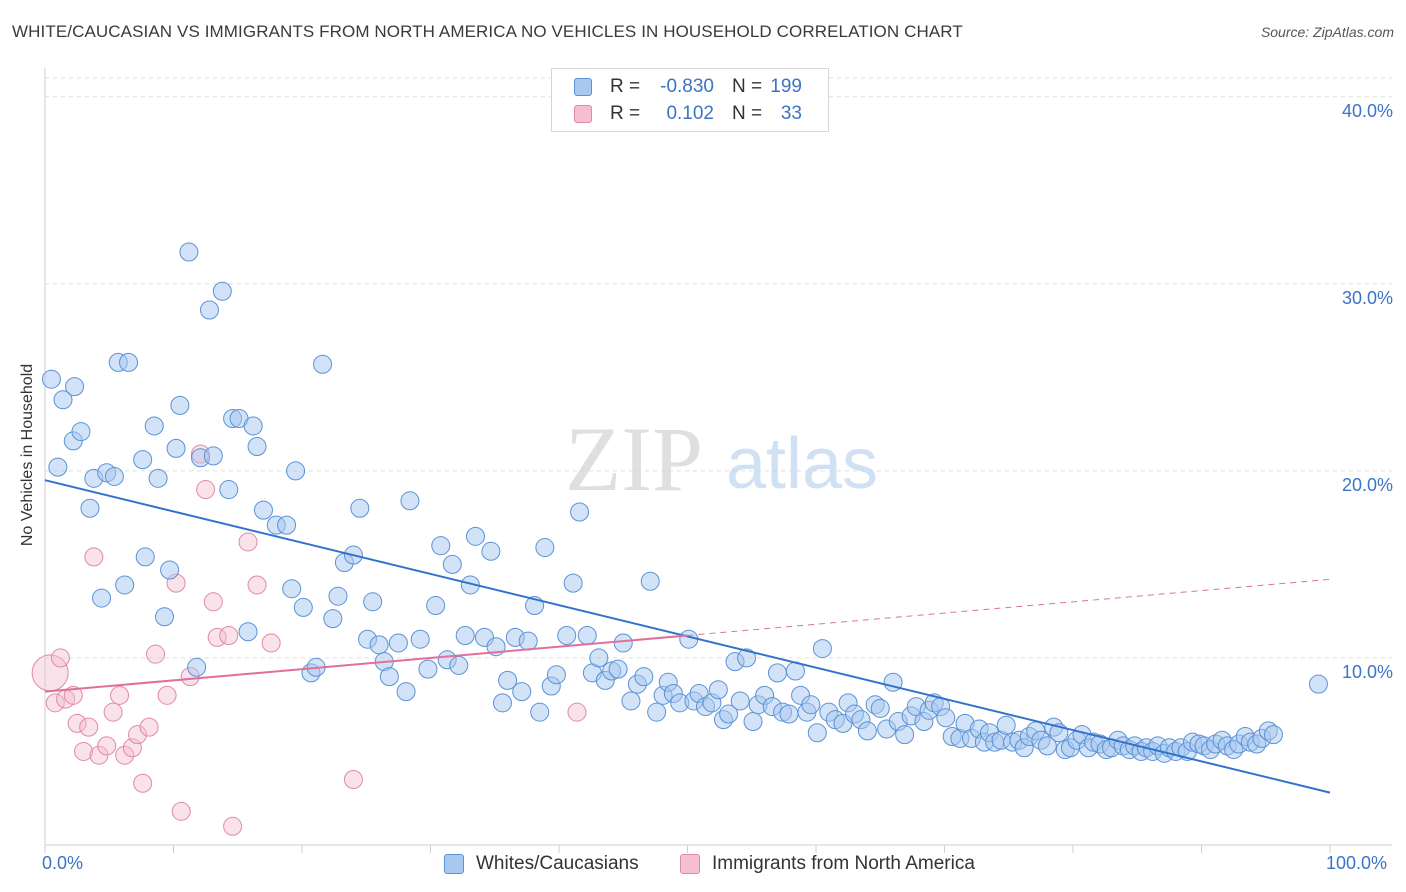 This screenshot has height=892, width=1406. I want to click on y-tick-label: 20.0%, so click(1367, 484).